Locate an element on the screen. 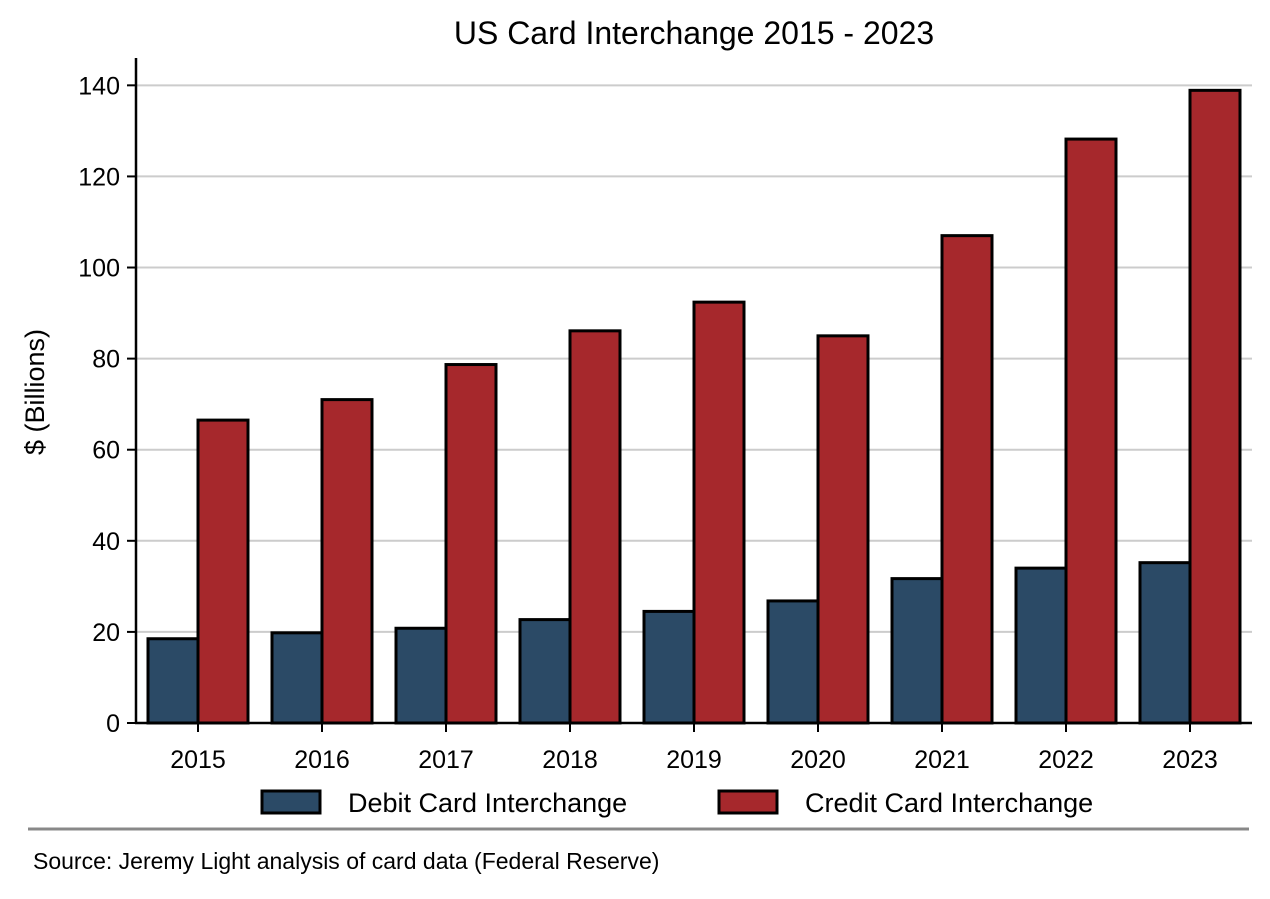  x-tick-label: 2018 is located at coordinates (570, 760).